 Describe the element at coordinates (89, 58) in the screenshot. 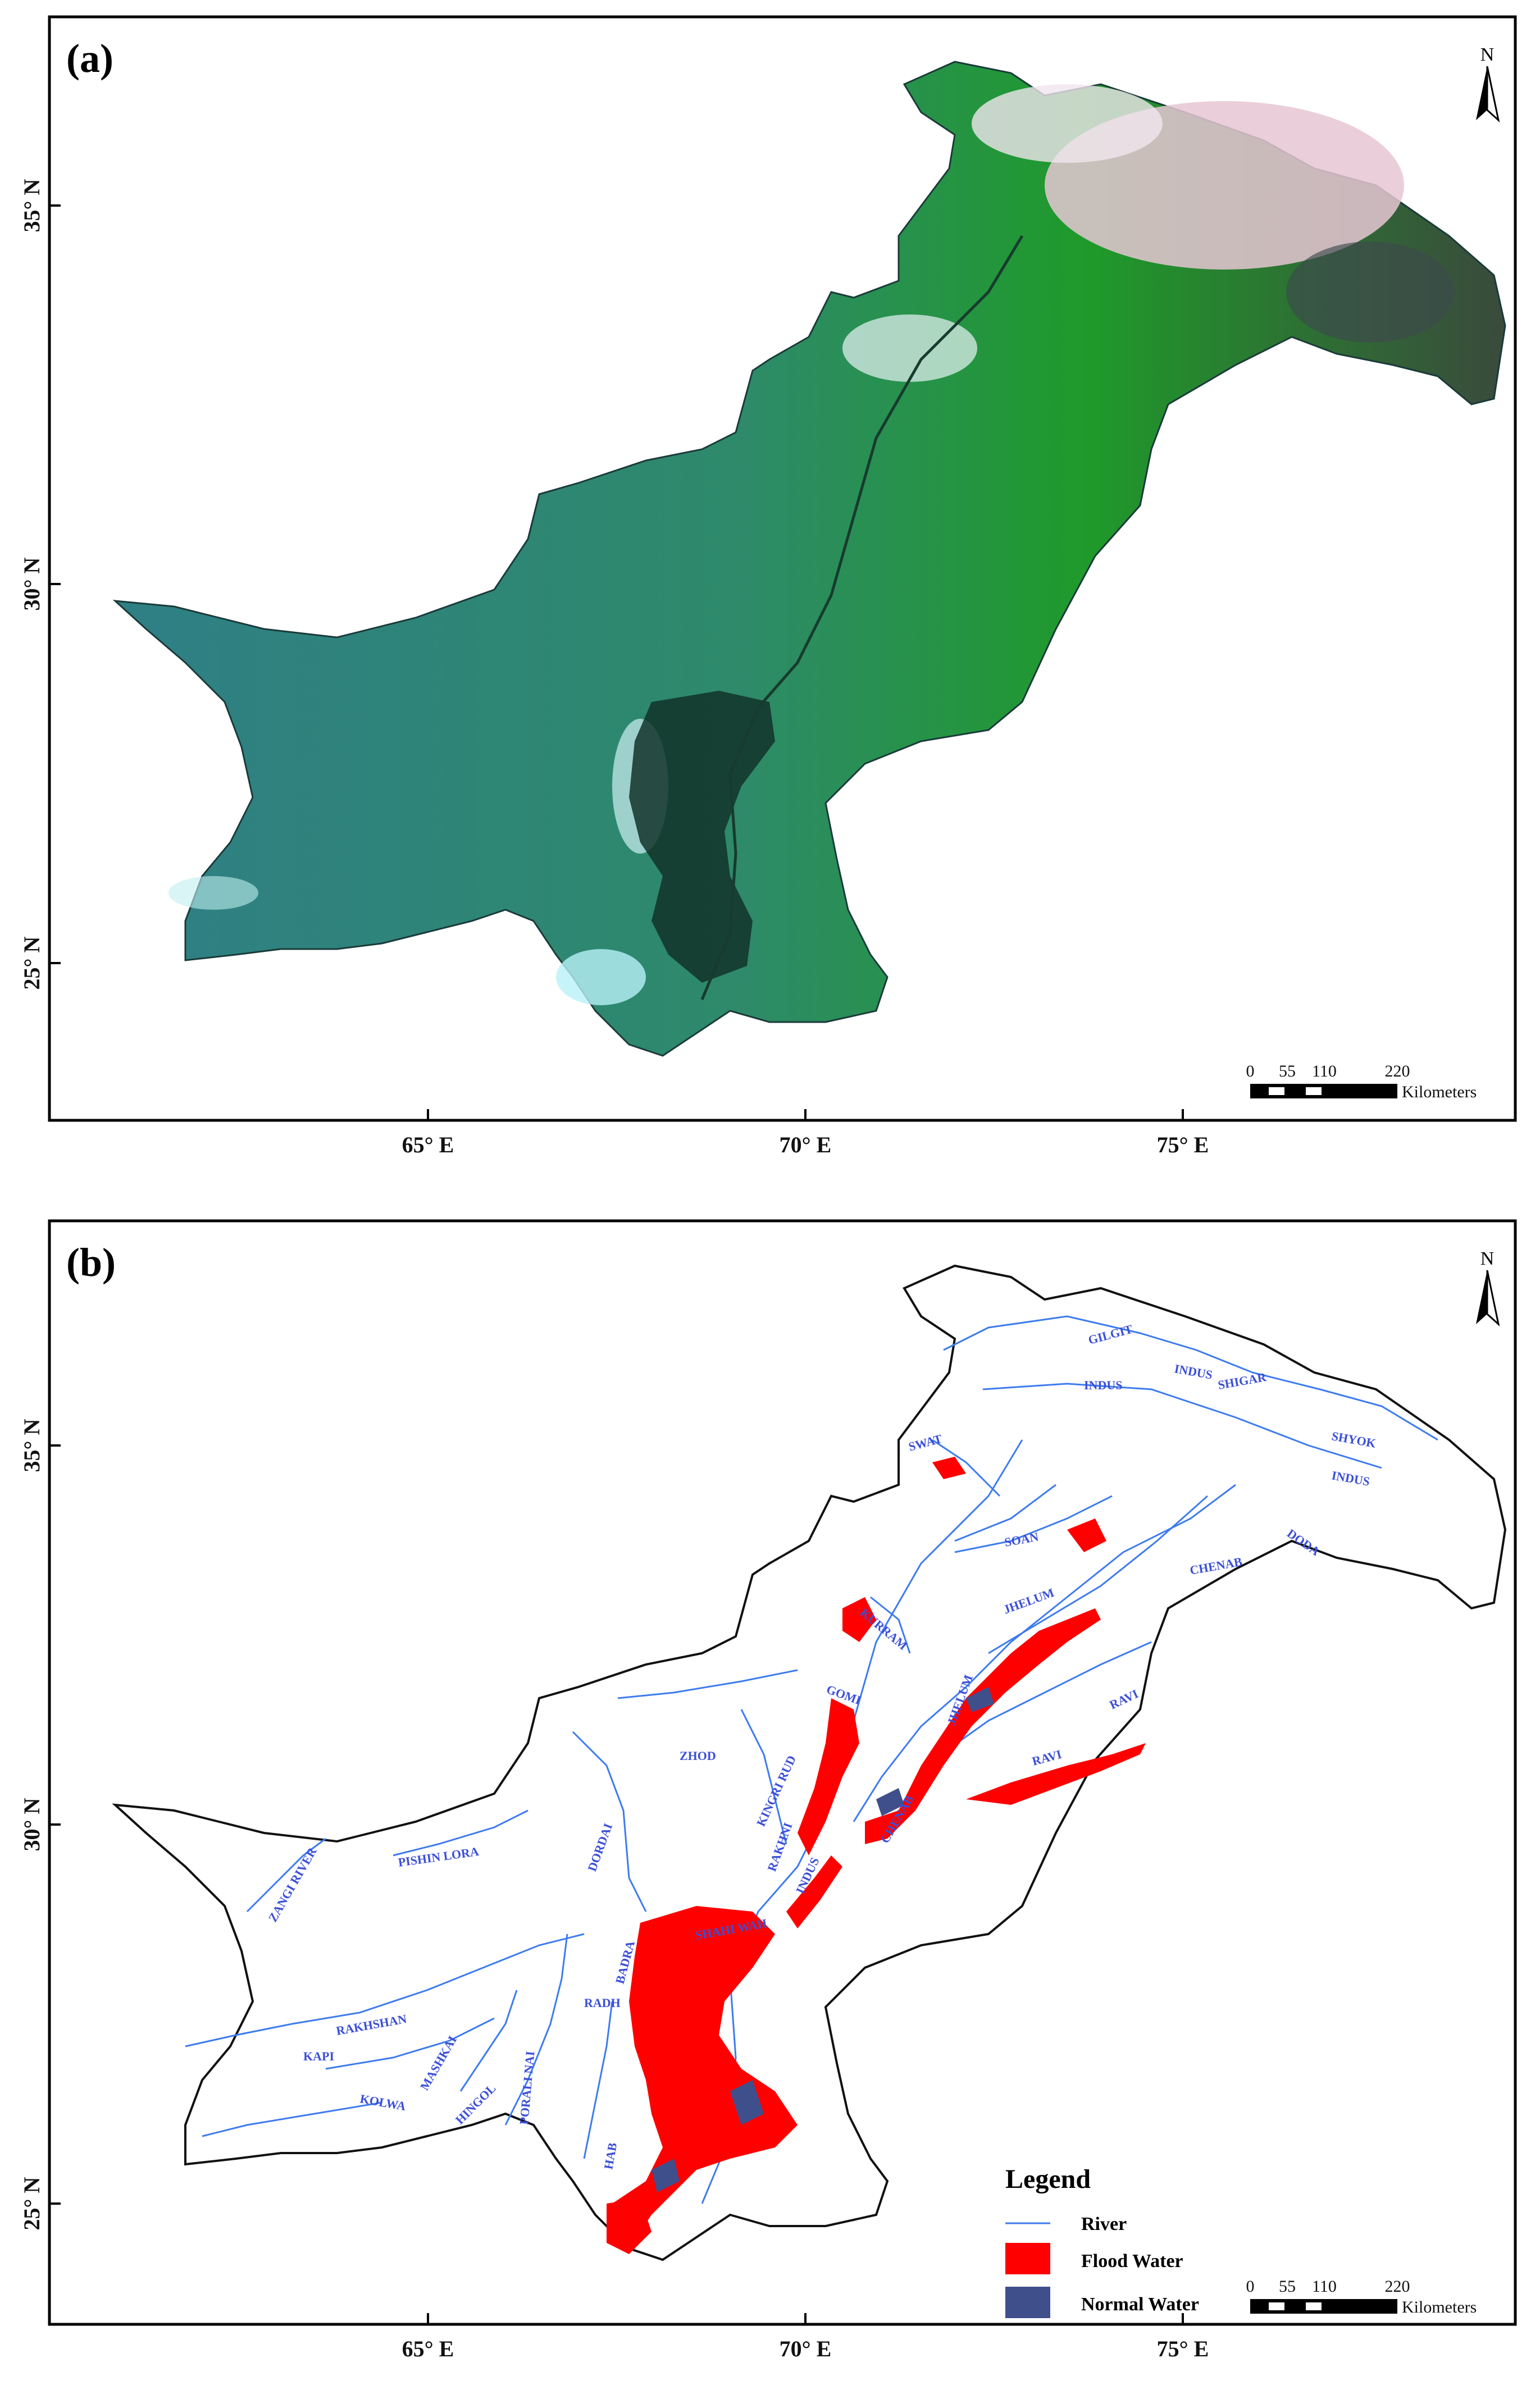

I see `panel-label: (a)` at that location.